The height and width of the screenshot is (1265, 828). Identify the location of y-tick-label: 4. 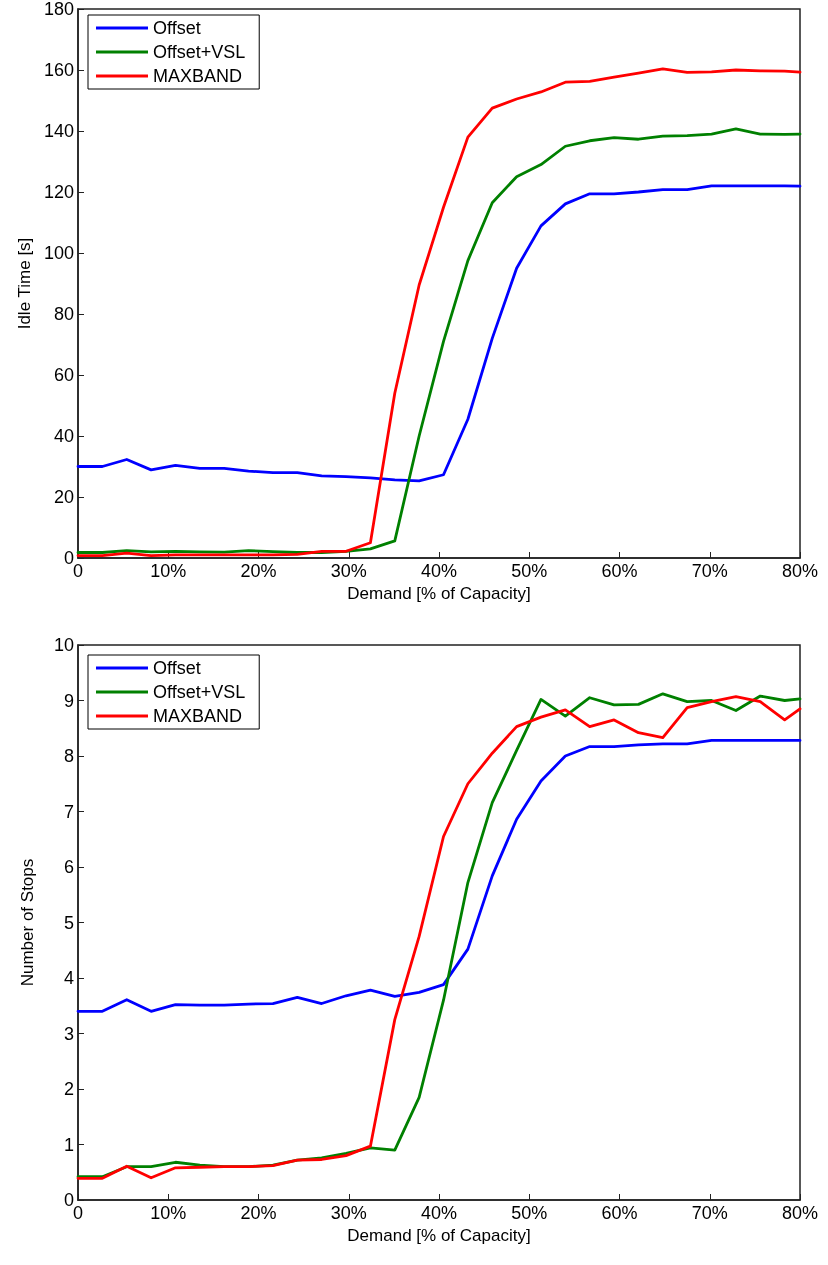
(68, 978).